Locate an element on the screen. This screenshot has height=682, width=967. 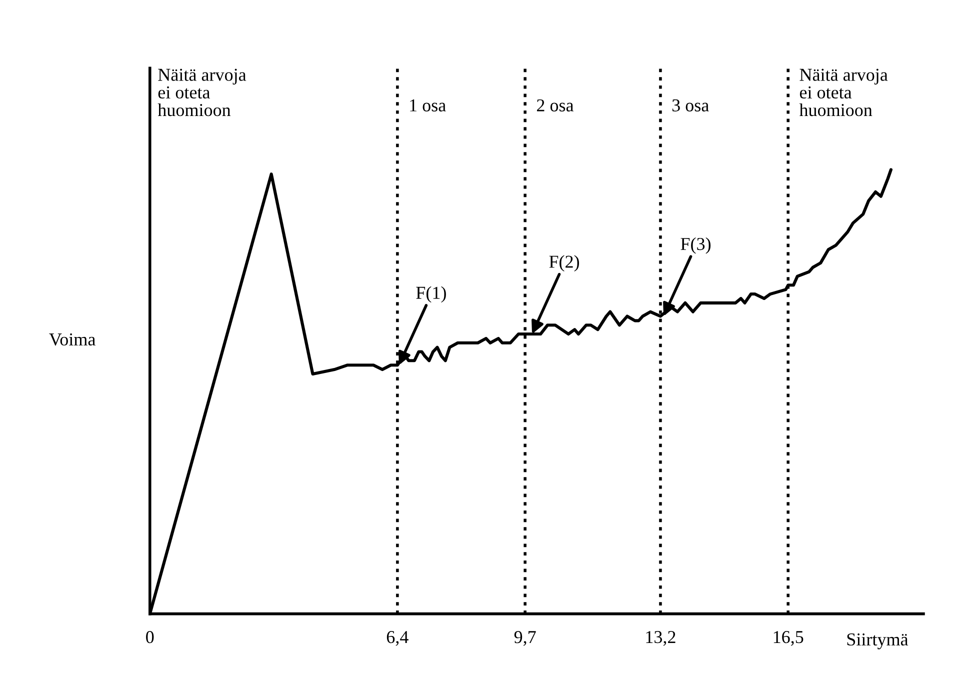
x-tick-label: 6,4 is located at coordinates (397, 638).